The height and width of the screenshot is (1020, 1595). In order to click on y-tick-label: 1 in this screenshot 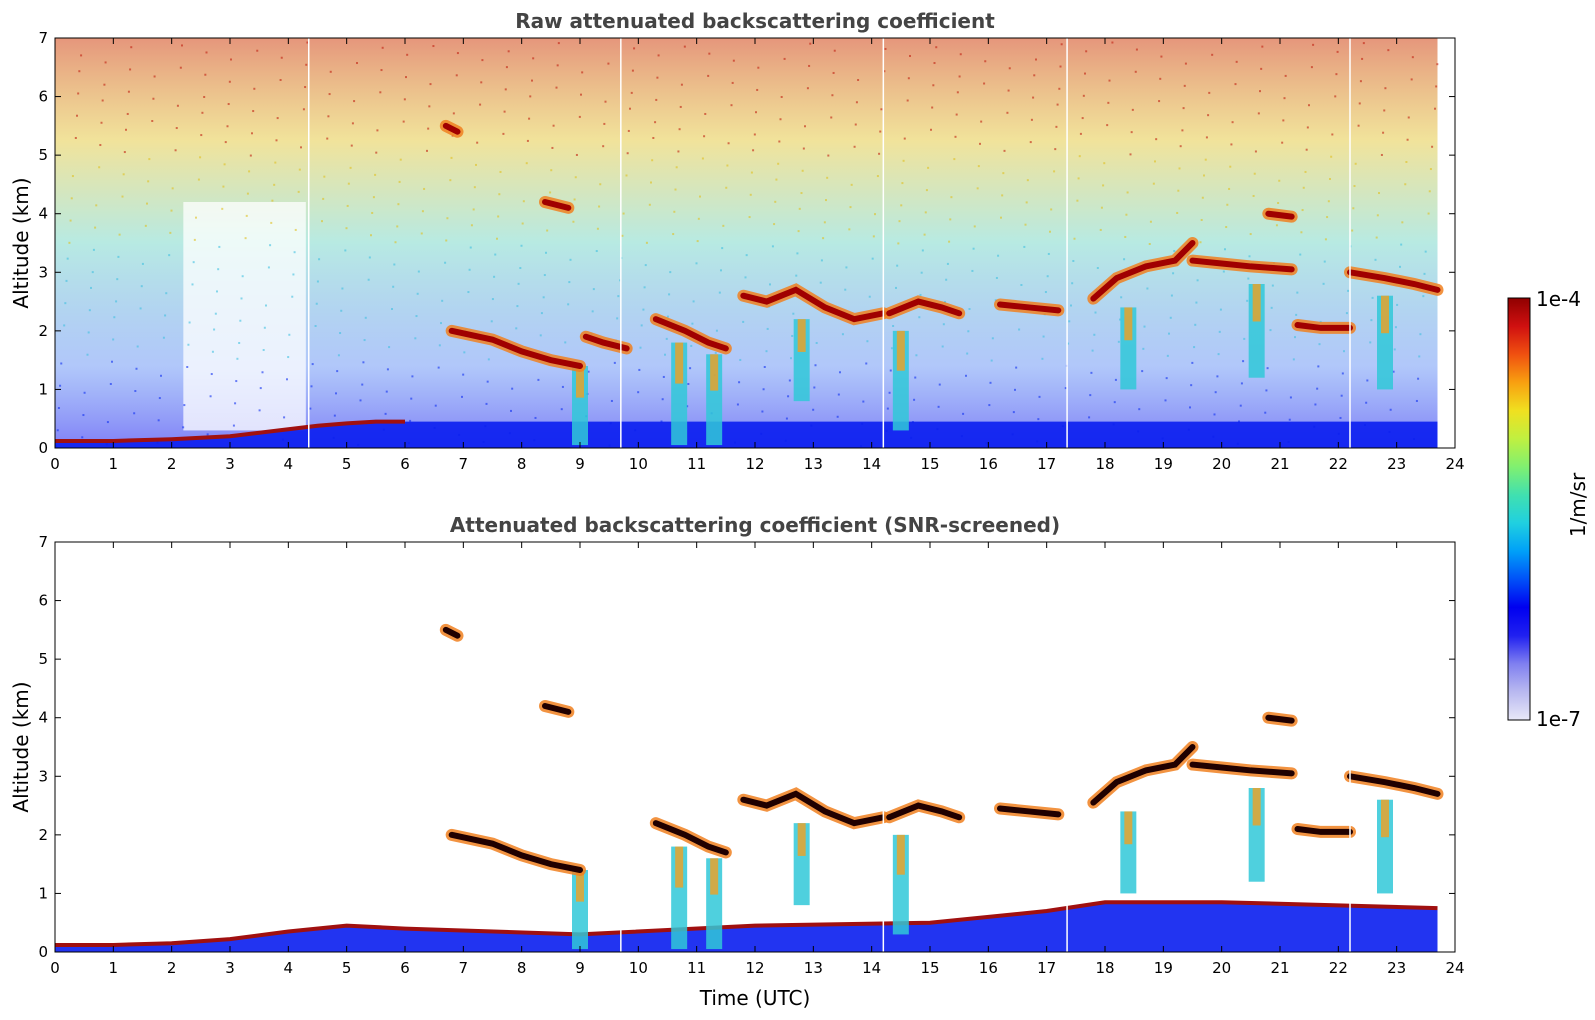, I will do `click(43, 893)`.